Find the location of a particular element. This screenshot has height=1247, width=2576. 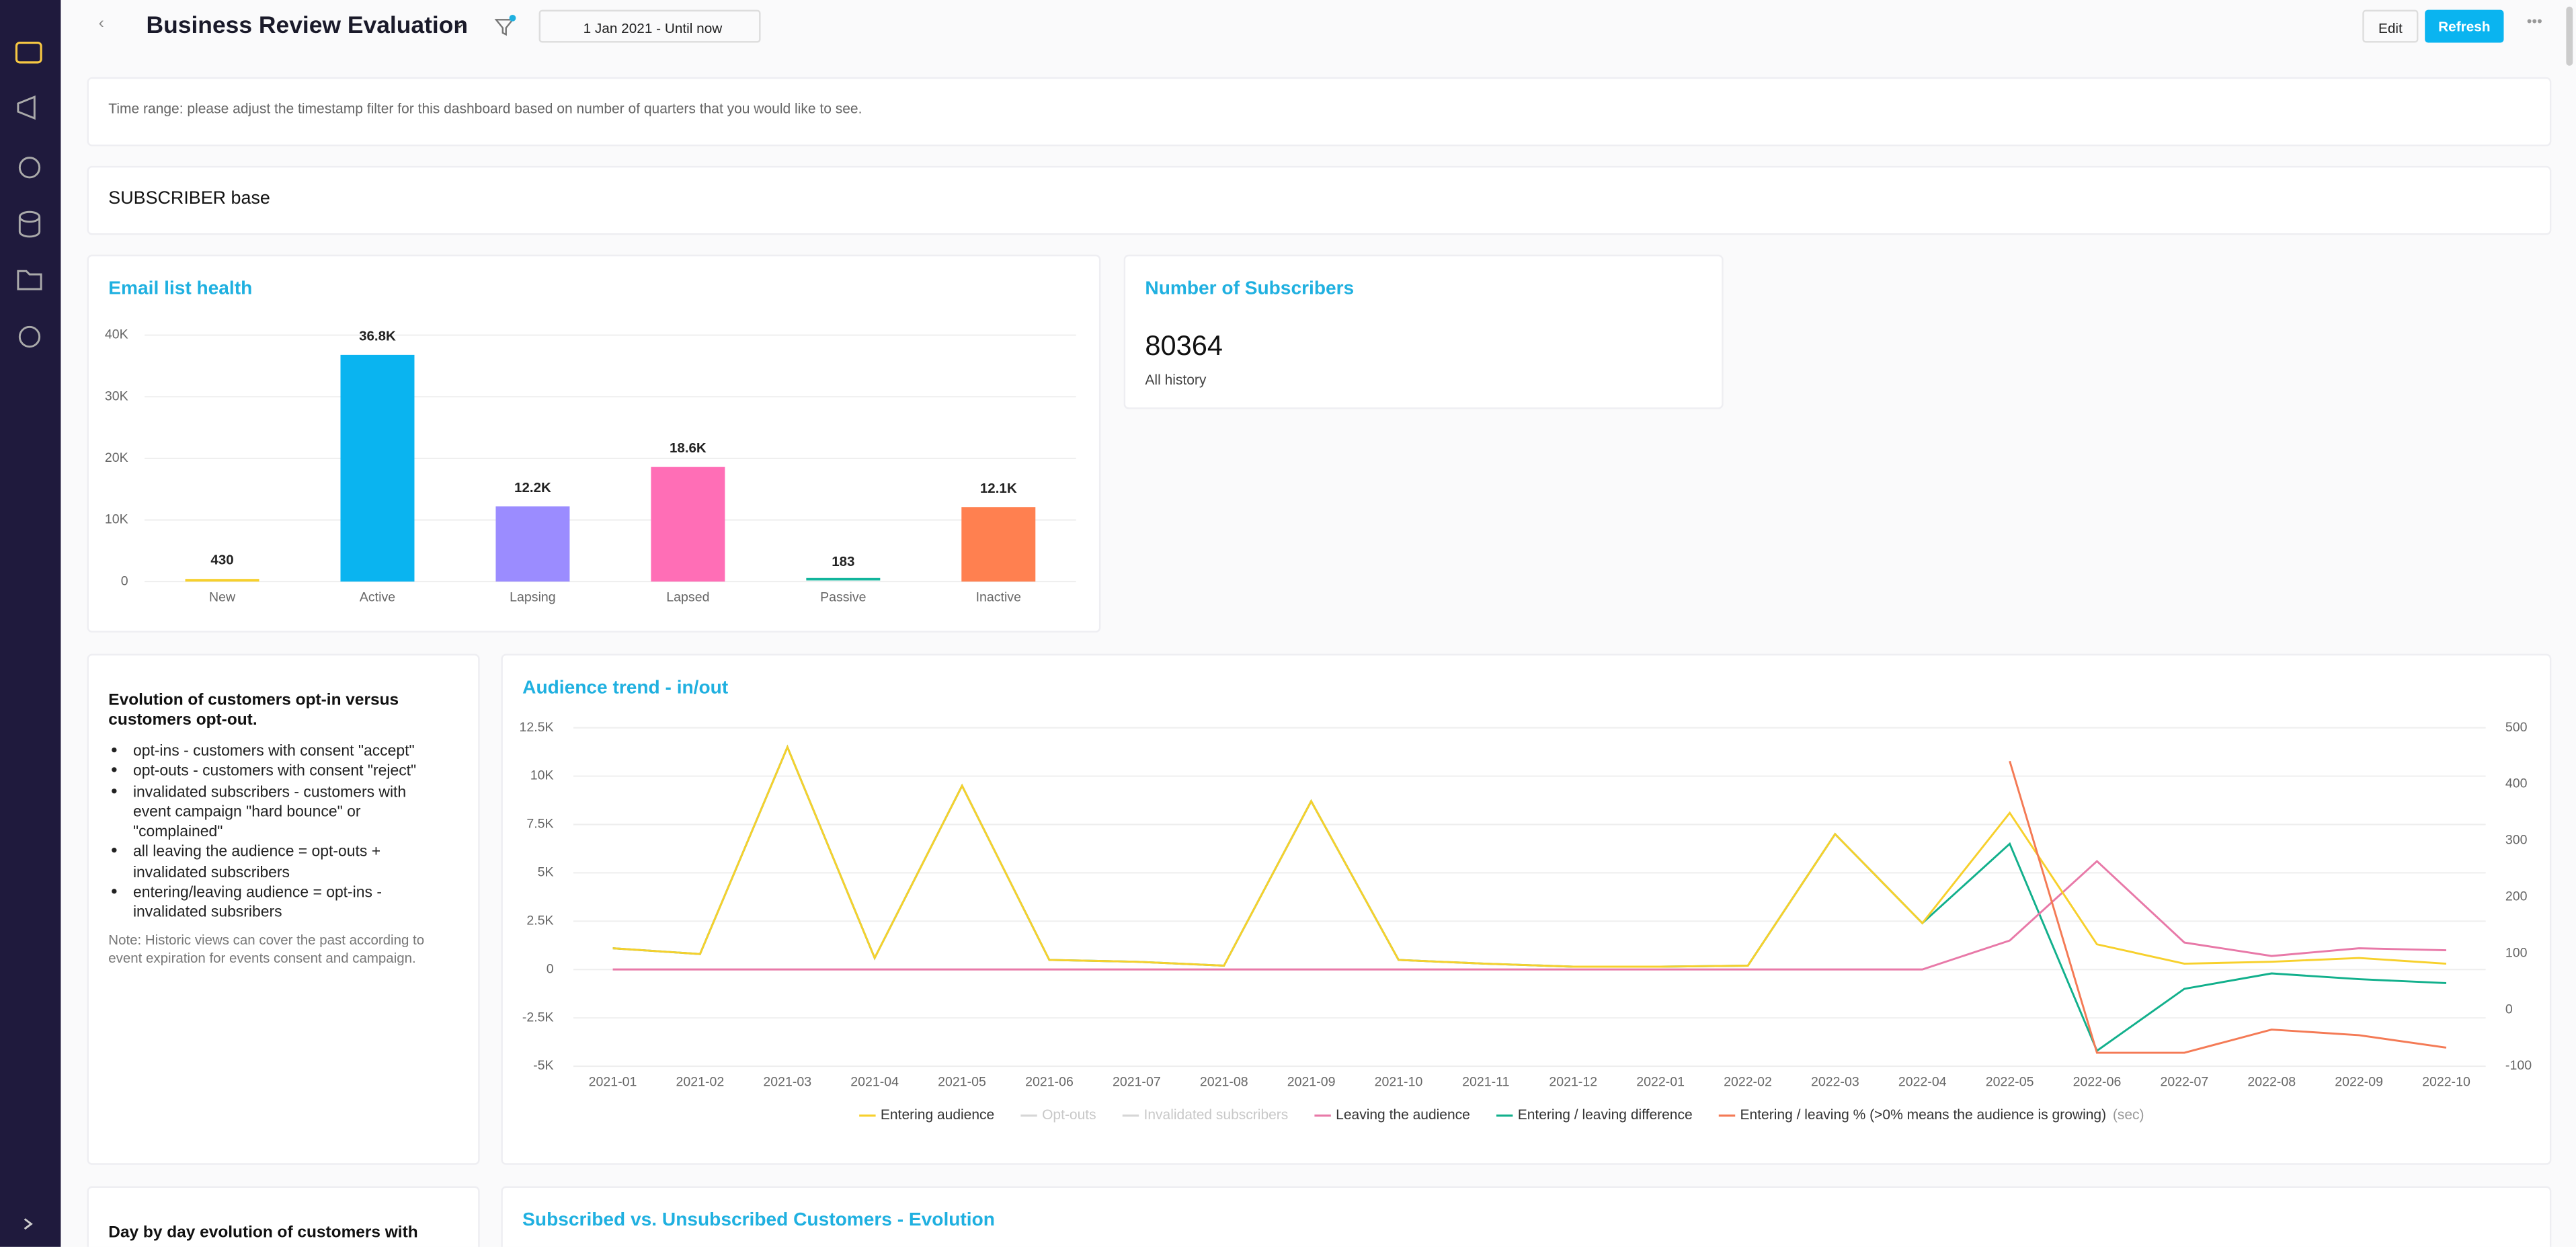

data-label: 12.2K is located at coordinates (532, 487).